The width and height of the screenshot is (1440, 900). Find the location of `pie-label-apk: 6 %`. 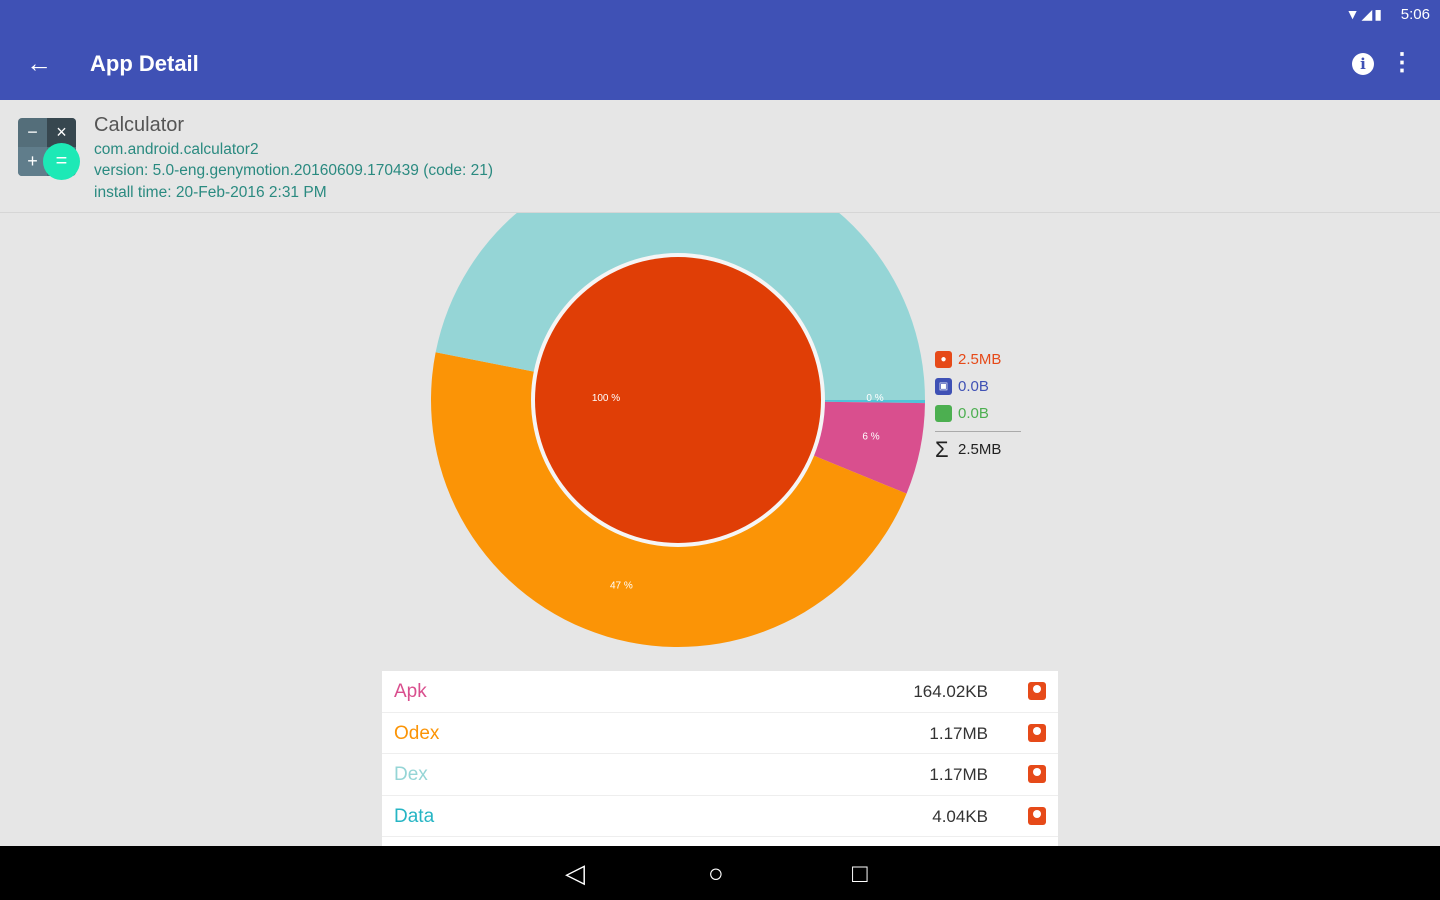

pie-label-apk: 6 % is located at coordinates (870, 436).